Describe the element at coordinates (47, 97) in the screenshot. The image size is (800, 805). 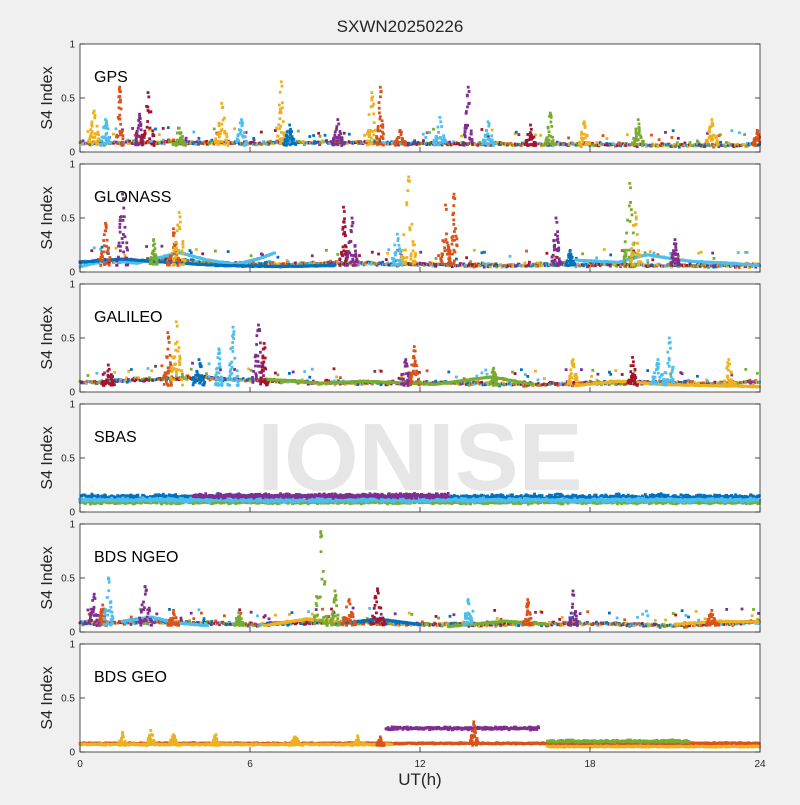
I see `y-axis-label: S4 Index` at that location.